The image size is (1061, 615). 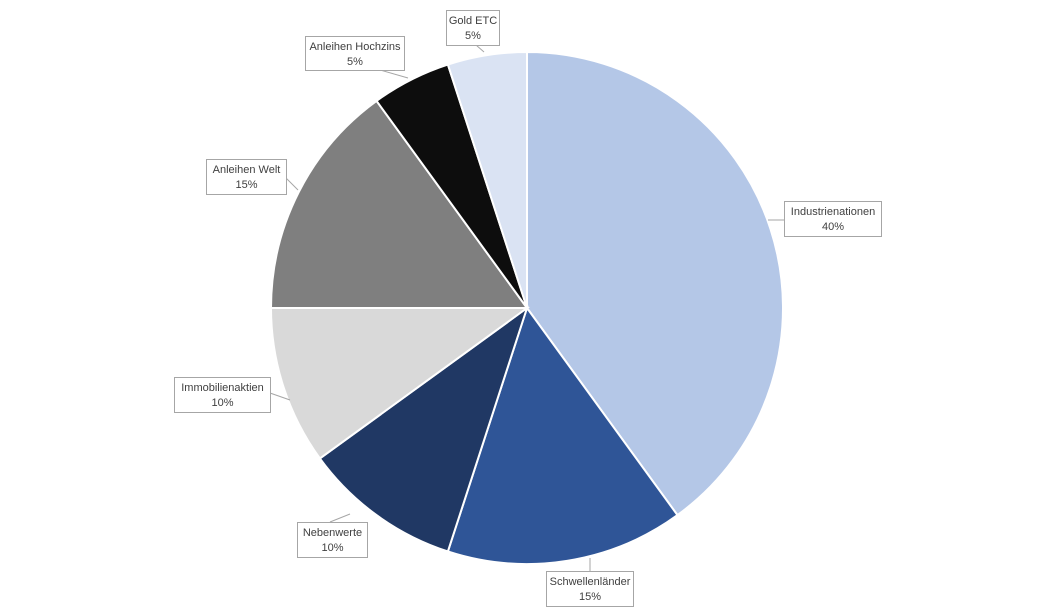 I want to click on slice-category-label: Anleihen Welt, so click(x=247, y=170).